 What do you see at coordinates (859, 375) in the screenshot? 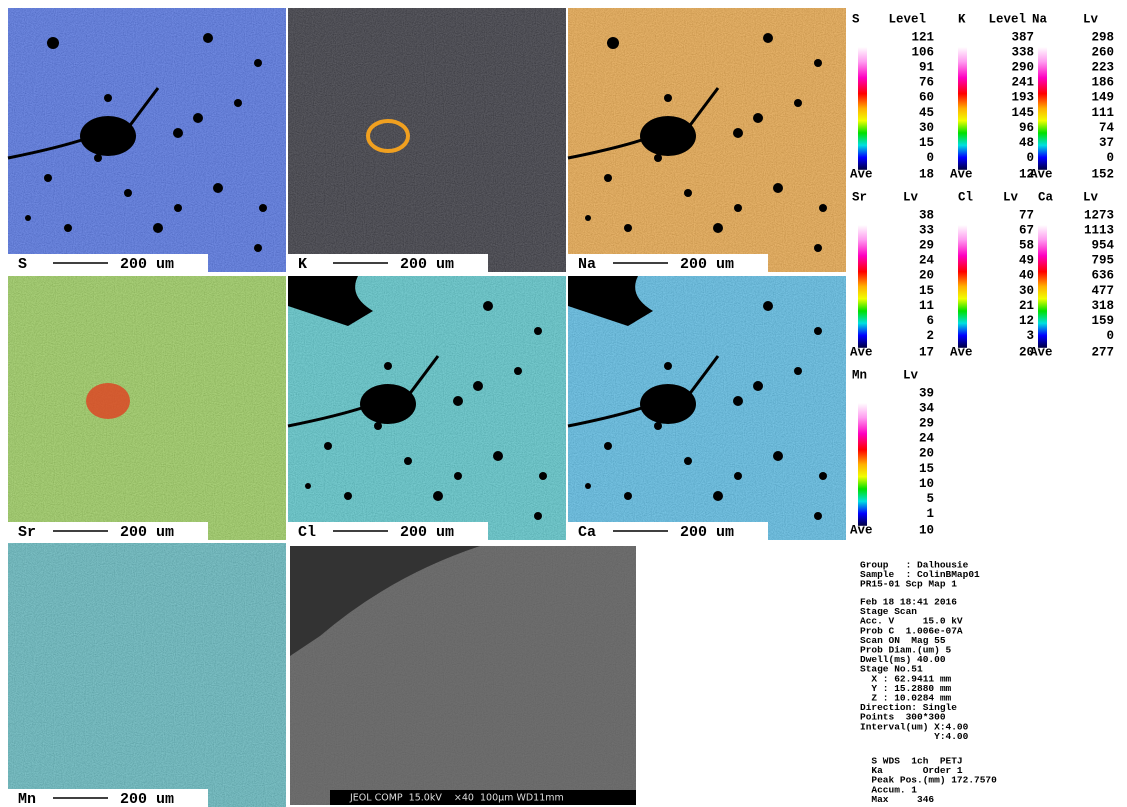
I see `legend-element: Mn` at bounding box center [859, 375].